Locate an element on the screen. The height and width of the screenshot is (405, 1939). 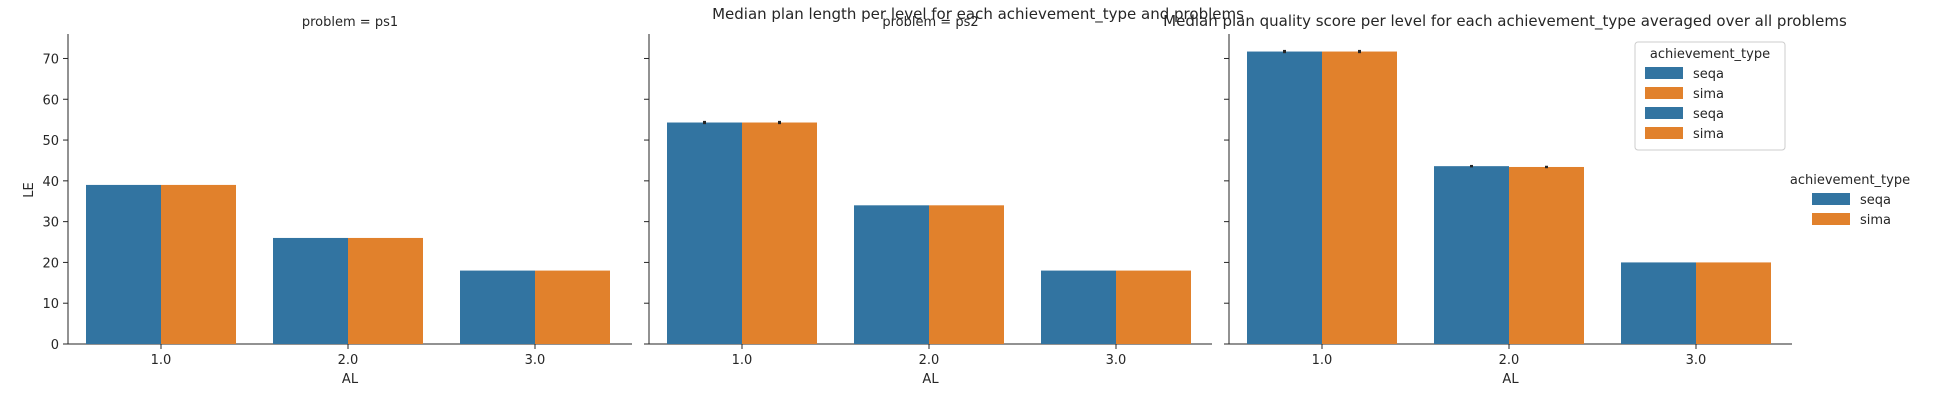
legend-swatch-sima is located at coordinates (1831, 219).